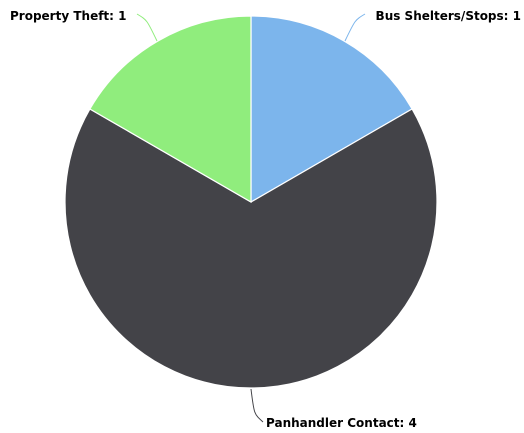  Describe the element at coordinates (331, 109) in the screenshot. I see `pie-slice-bus-shelters-stops` at that location.